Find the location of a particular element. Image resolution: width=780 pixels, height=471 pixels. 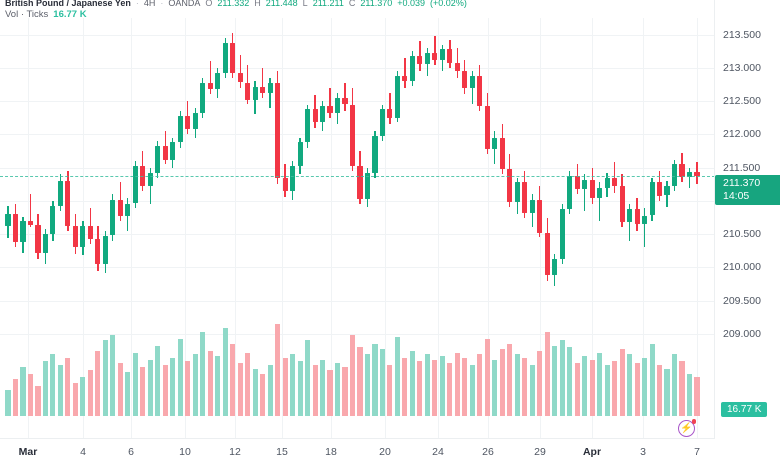

current-price-badge: 211.370 14:05 is located at coordinates (747, 190).